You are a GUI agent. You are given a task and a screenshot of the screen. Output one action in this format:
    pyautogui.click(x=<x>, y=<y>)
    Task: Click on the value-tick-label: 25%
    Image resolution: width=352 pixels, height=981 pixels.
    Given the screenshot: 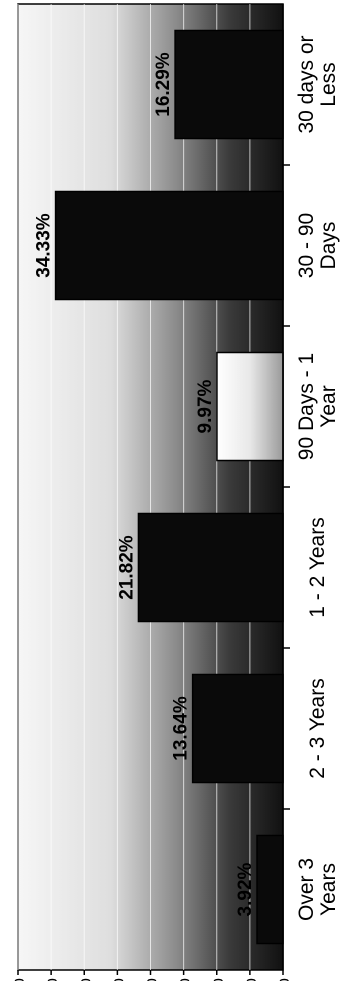 What is the action you would take?
    pyautogui.click(x=116, y=979)
    